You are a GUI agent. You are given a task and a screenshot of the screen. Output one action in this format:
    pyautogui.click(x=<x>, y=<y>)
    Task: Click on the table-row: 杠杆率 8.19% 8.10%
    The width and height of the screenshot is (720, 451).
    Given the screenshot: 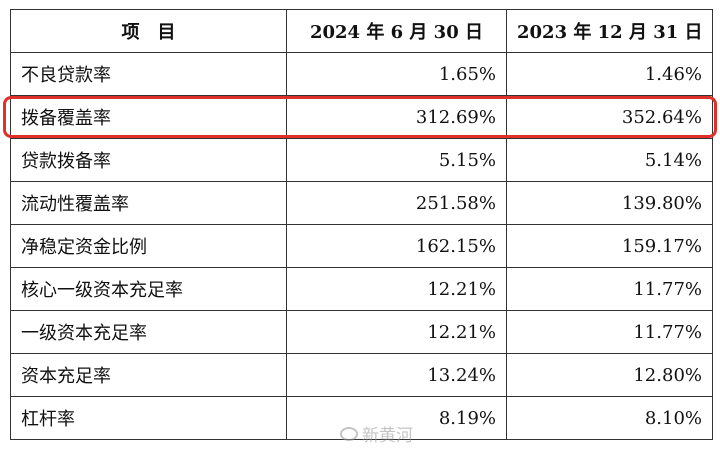 What is the action you would take?
    pyautogui.click(x=361, y=418)
    